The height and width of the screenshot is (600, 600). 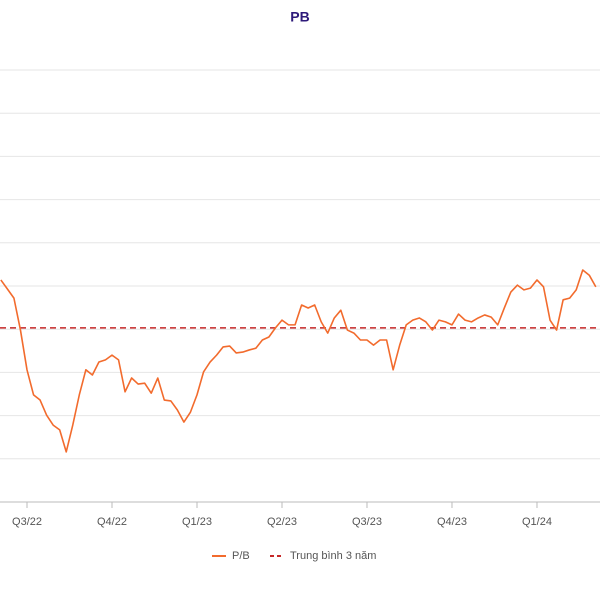 I want to click on legend-label: P/B, so click(x=241, y=556).